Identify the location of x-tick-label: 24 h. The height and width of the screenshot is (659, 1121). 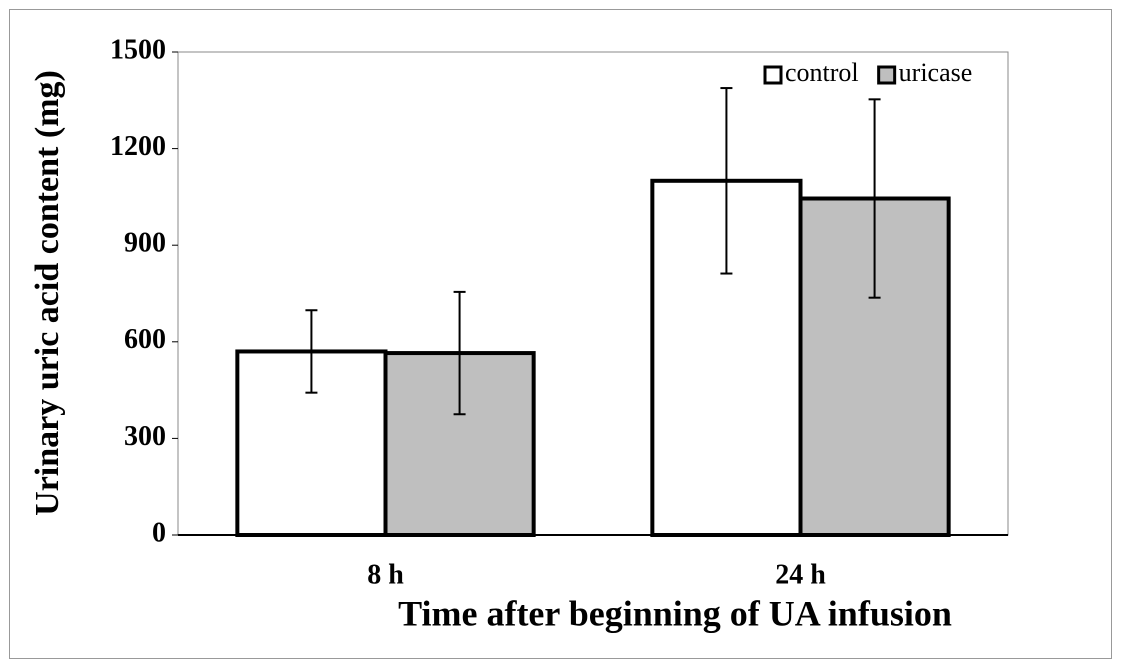
(800, 574).